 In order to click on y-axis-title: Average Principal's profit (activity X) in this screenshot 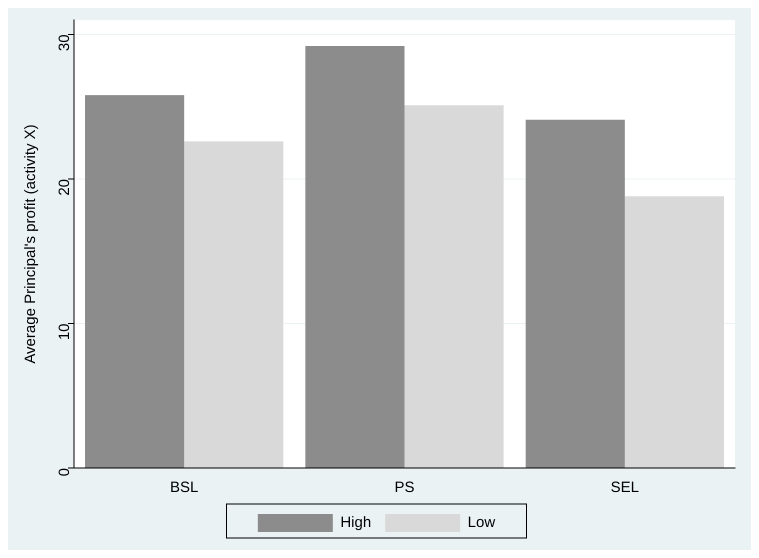, I will do `click(31, 244)`.